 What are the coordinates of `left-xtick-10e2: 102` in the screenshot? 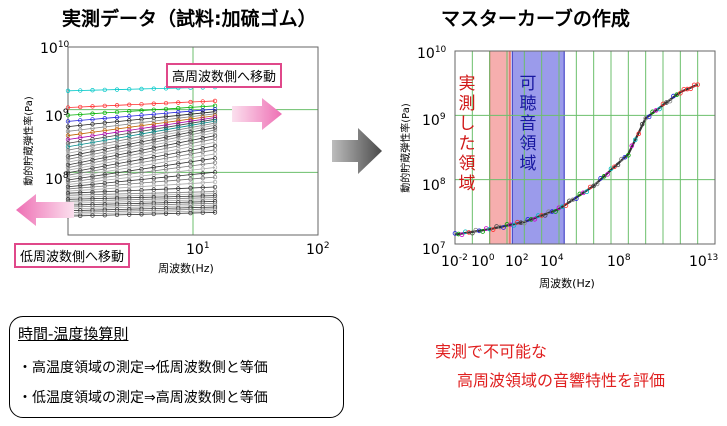 It's located at (318, 249).